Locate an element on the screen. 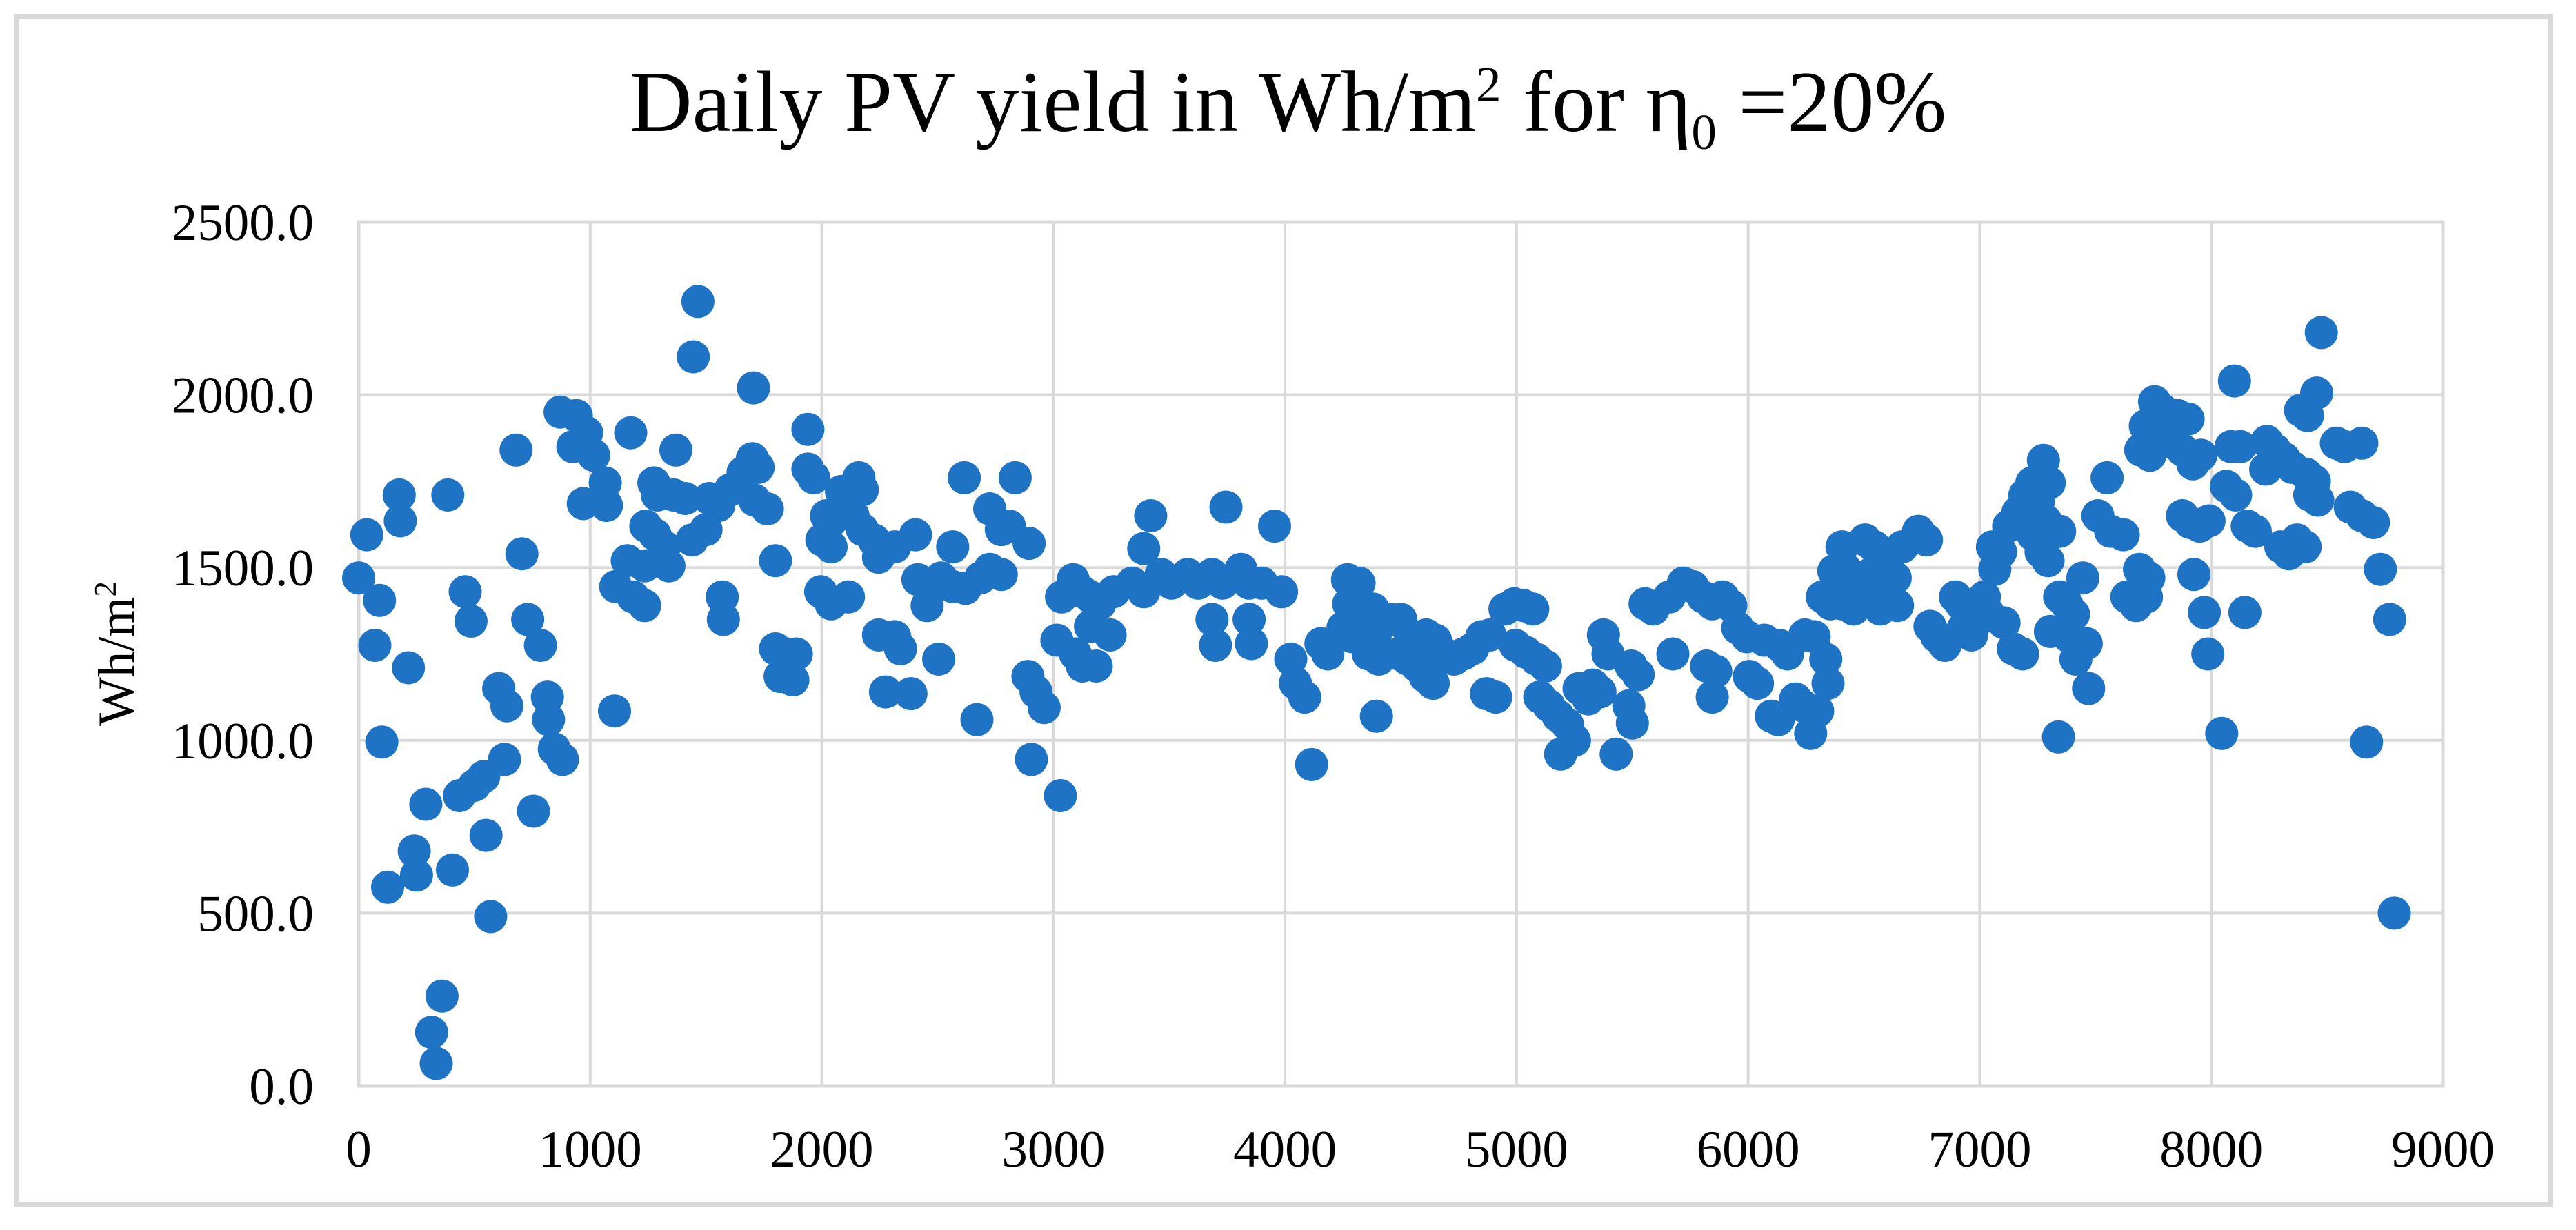  x-tick-label: 1000 is located at coordinates (590, 1149).